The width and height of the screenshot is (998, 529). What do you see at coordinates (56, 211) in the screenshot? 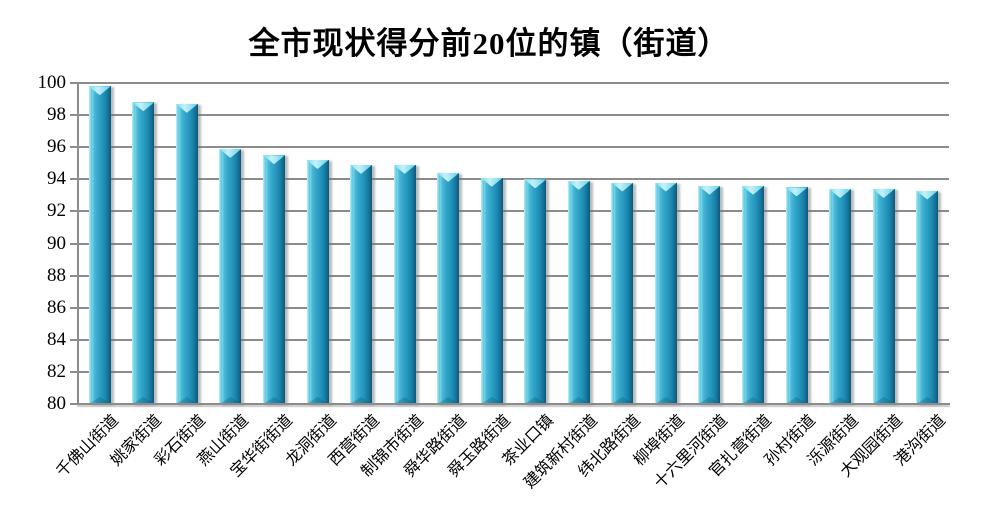
I see `y-axis-tick-label: 92` at bounding box center [56, 211].